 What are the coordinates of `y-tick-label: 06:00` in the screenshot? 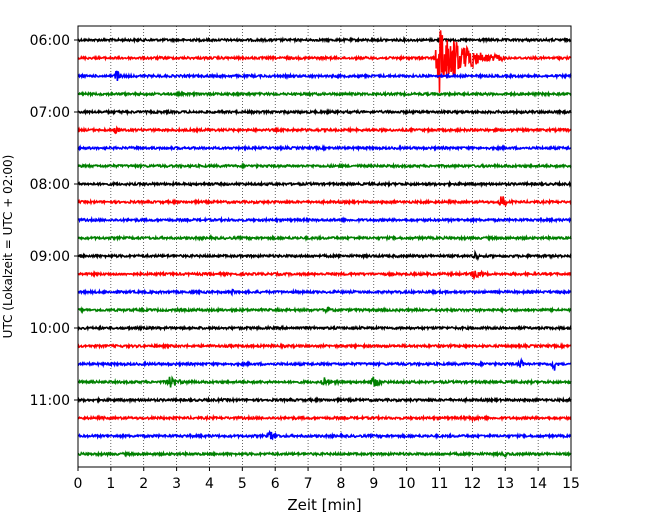 It's located at (50, 41).